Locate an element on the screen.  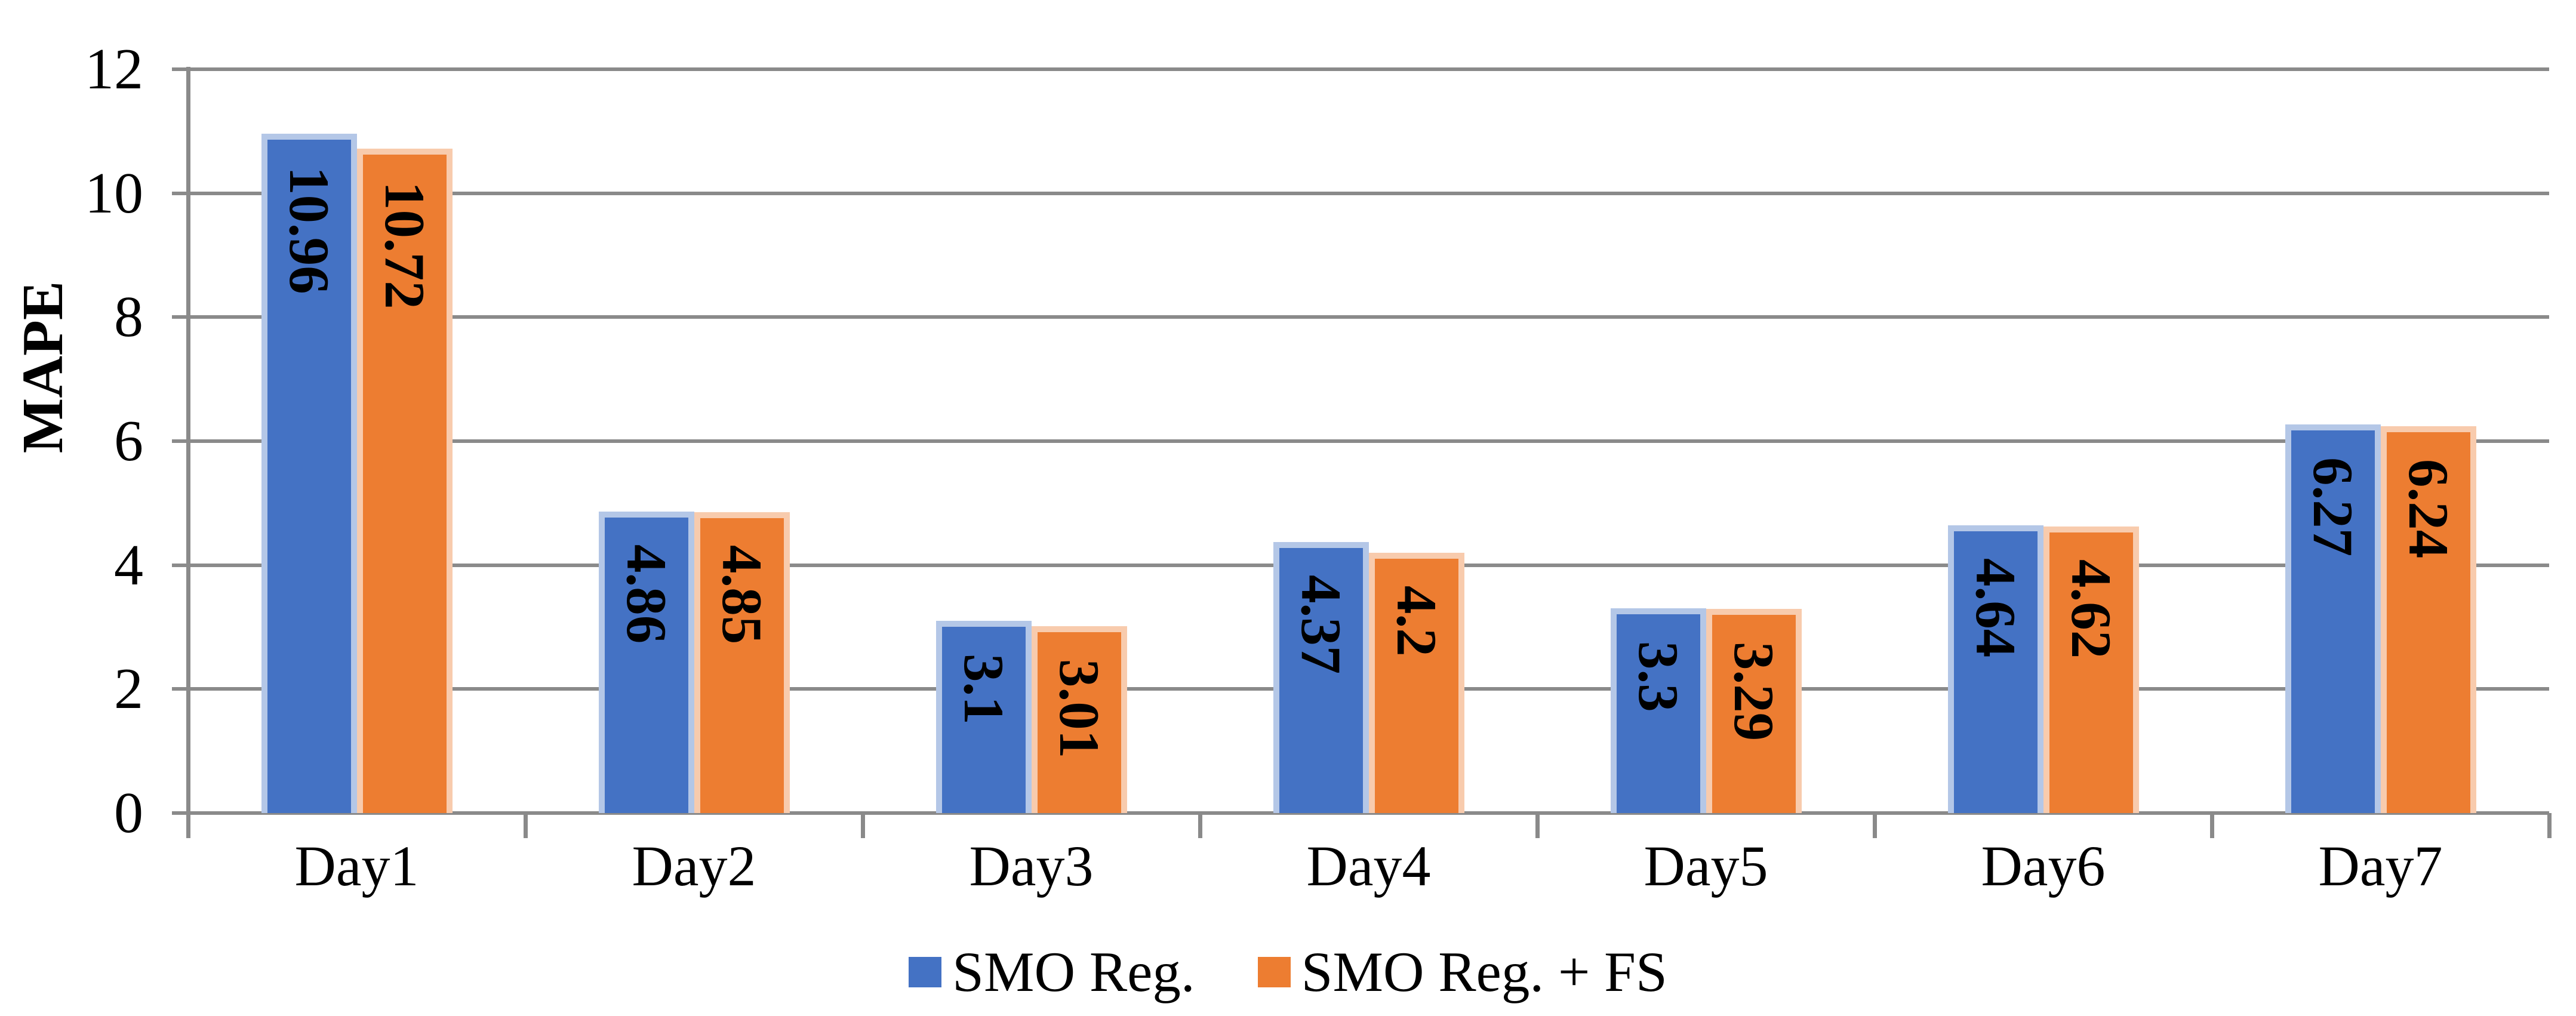
bar-smo-reg-fs-day4: 4.2 is located at coordinates (1416, 682).